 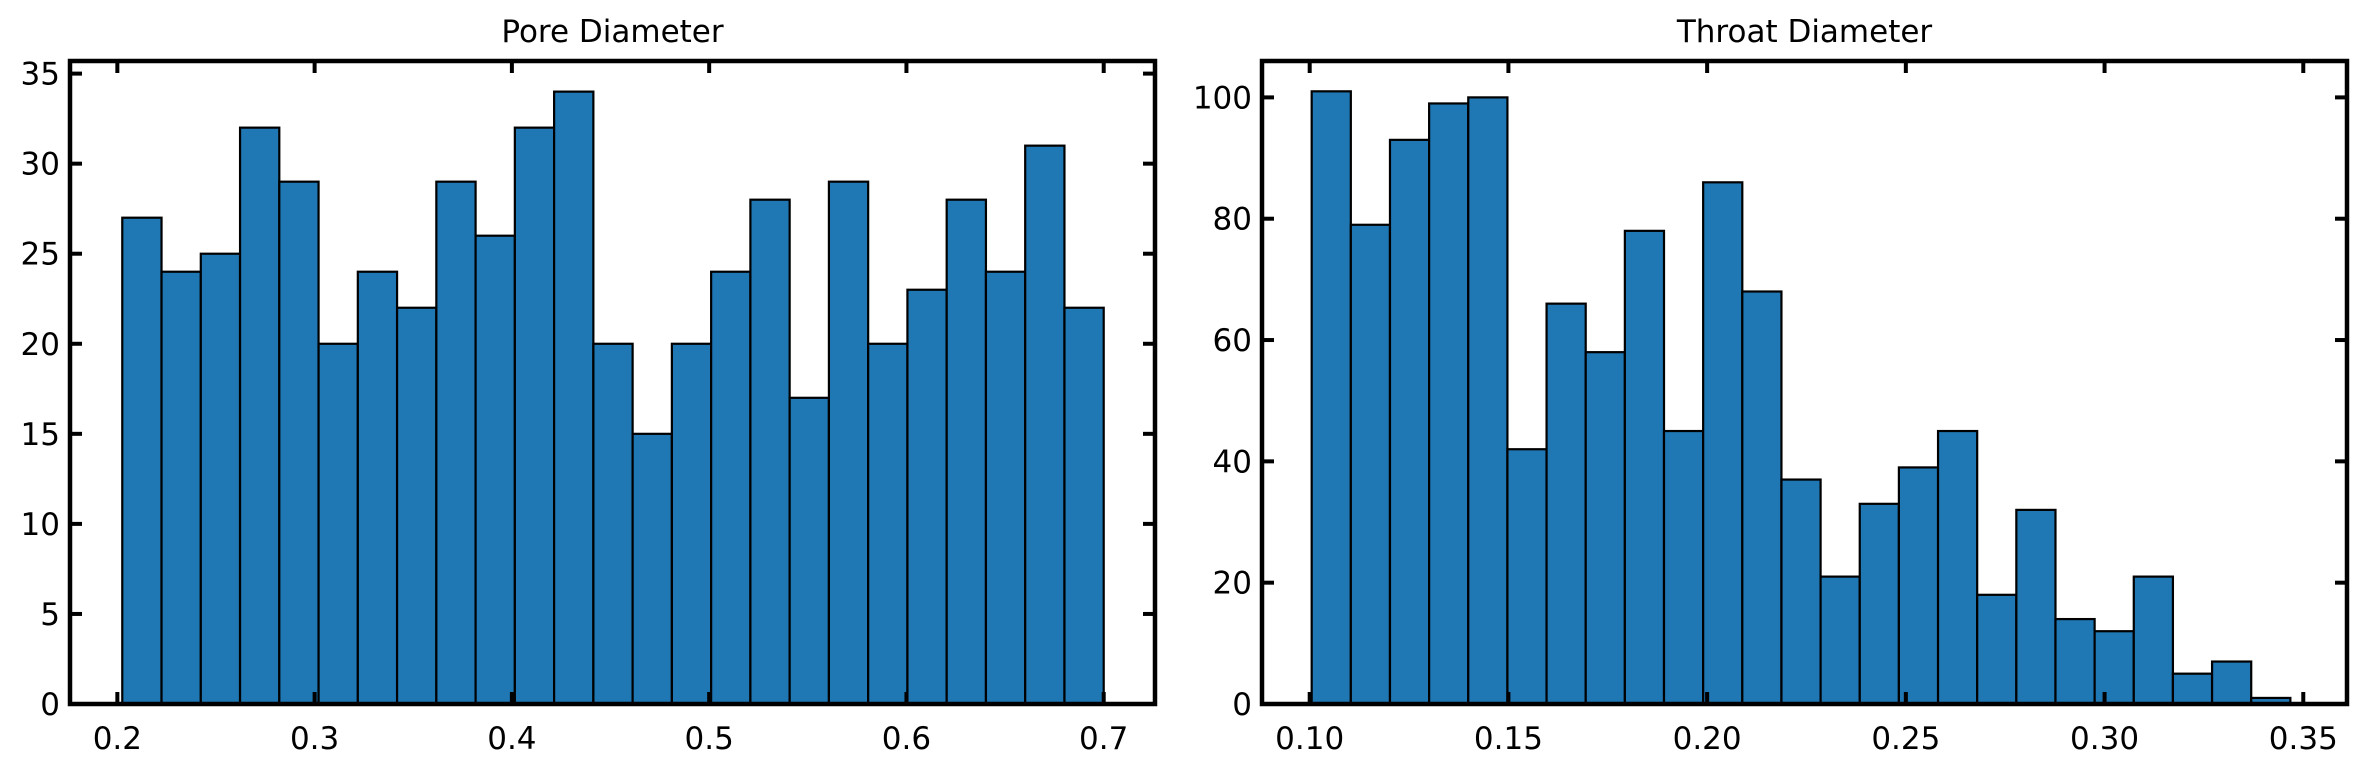 I want to click on y-tick-label: 35, so click(x=40, y=75).